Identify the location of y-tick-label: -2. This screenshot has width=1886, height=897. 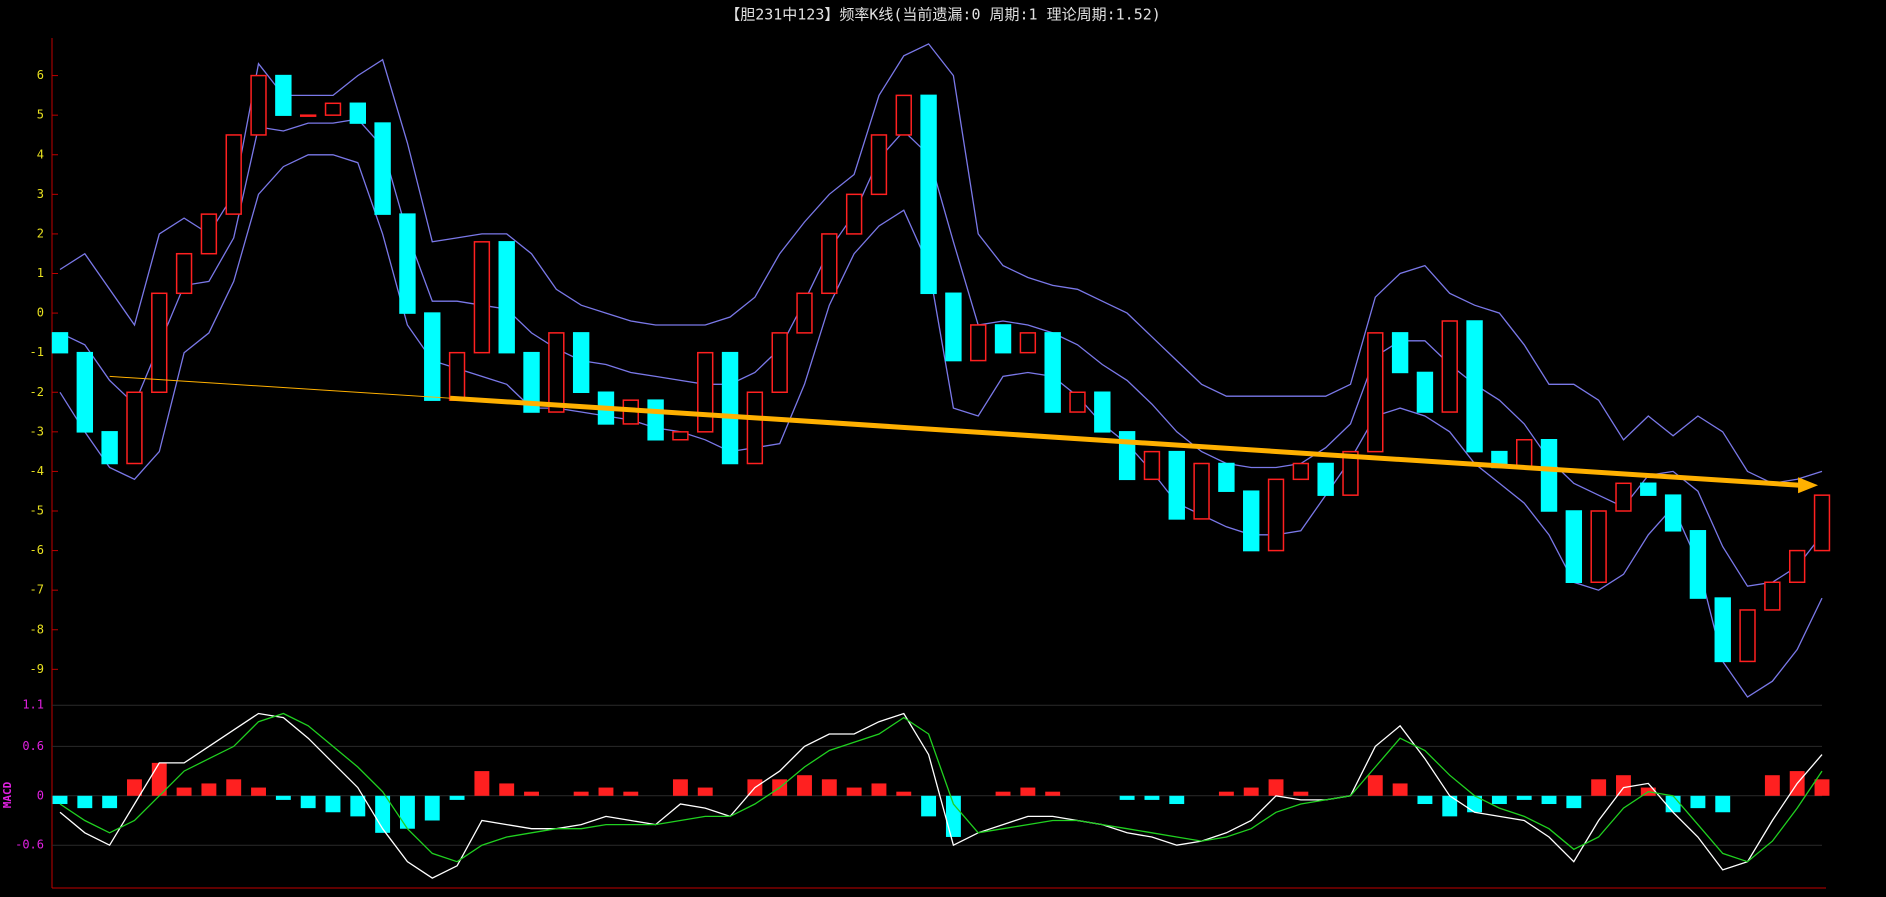
(37, 392).